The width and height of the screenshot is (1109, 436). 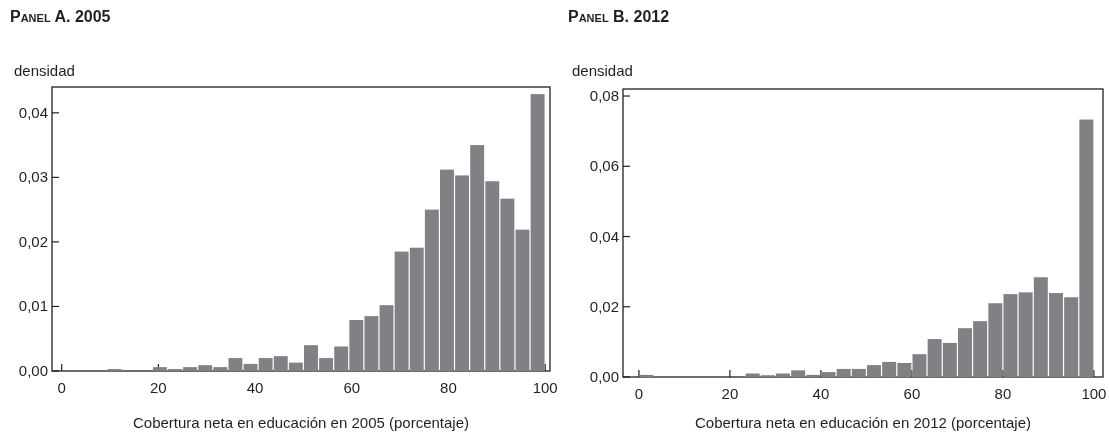 What do you see at coordinates (863, 422) in the screenshot?
I see `x-axis-title: Cobertura neta en educación en 2012 (porcentaje)` at bounding box center [863, 422].